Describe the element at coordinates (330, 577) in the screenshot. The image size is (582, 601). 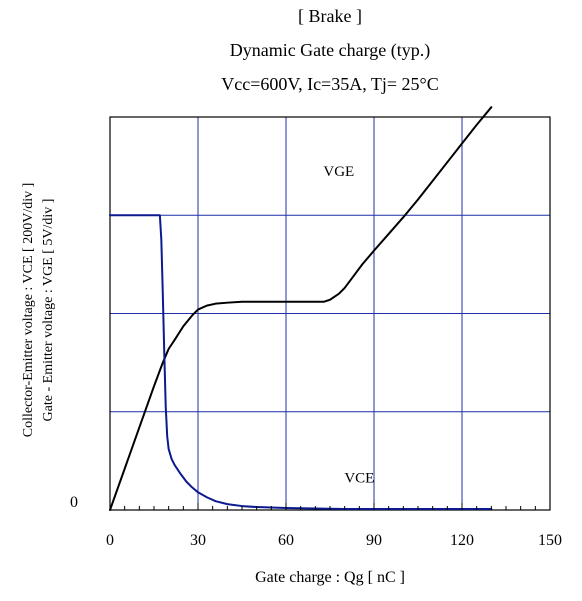
I see `x-axis-label: Gate charge : Qg [ nC ]` at that location.